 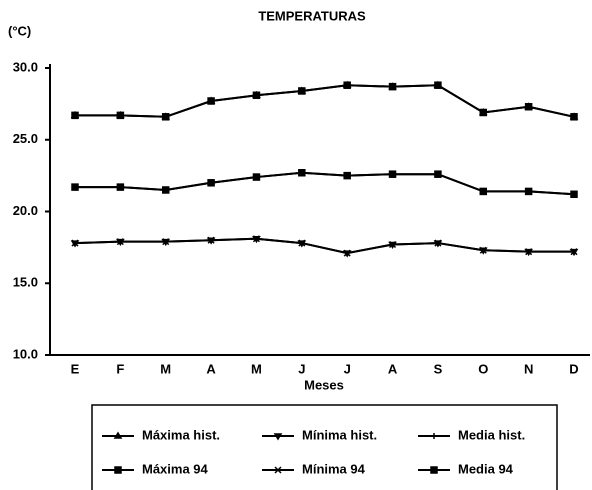 What do you see at coordinates (483, 368) in the screenshot?
I see `x-tick-label: O` at bounding box center [483, 368].